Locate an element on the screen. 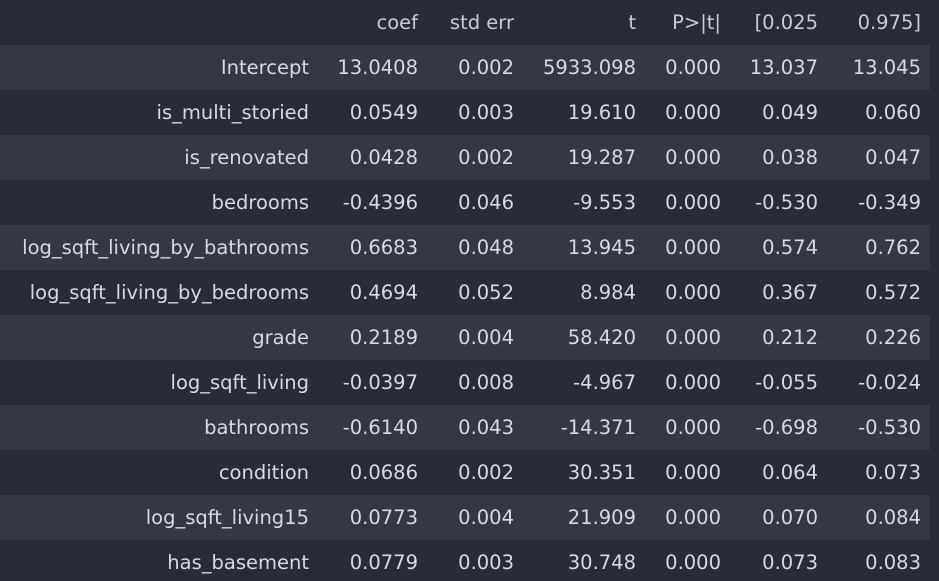 Image resolution: width=939 pixels, height=581 pixels. cell-ci-upper: 0.084 is located at coordinates (893, 517).